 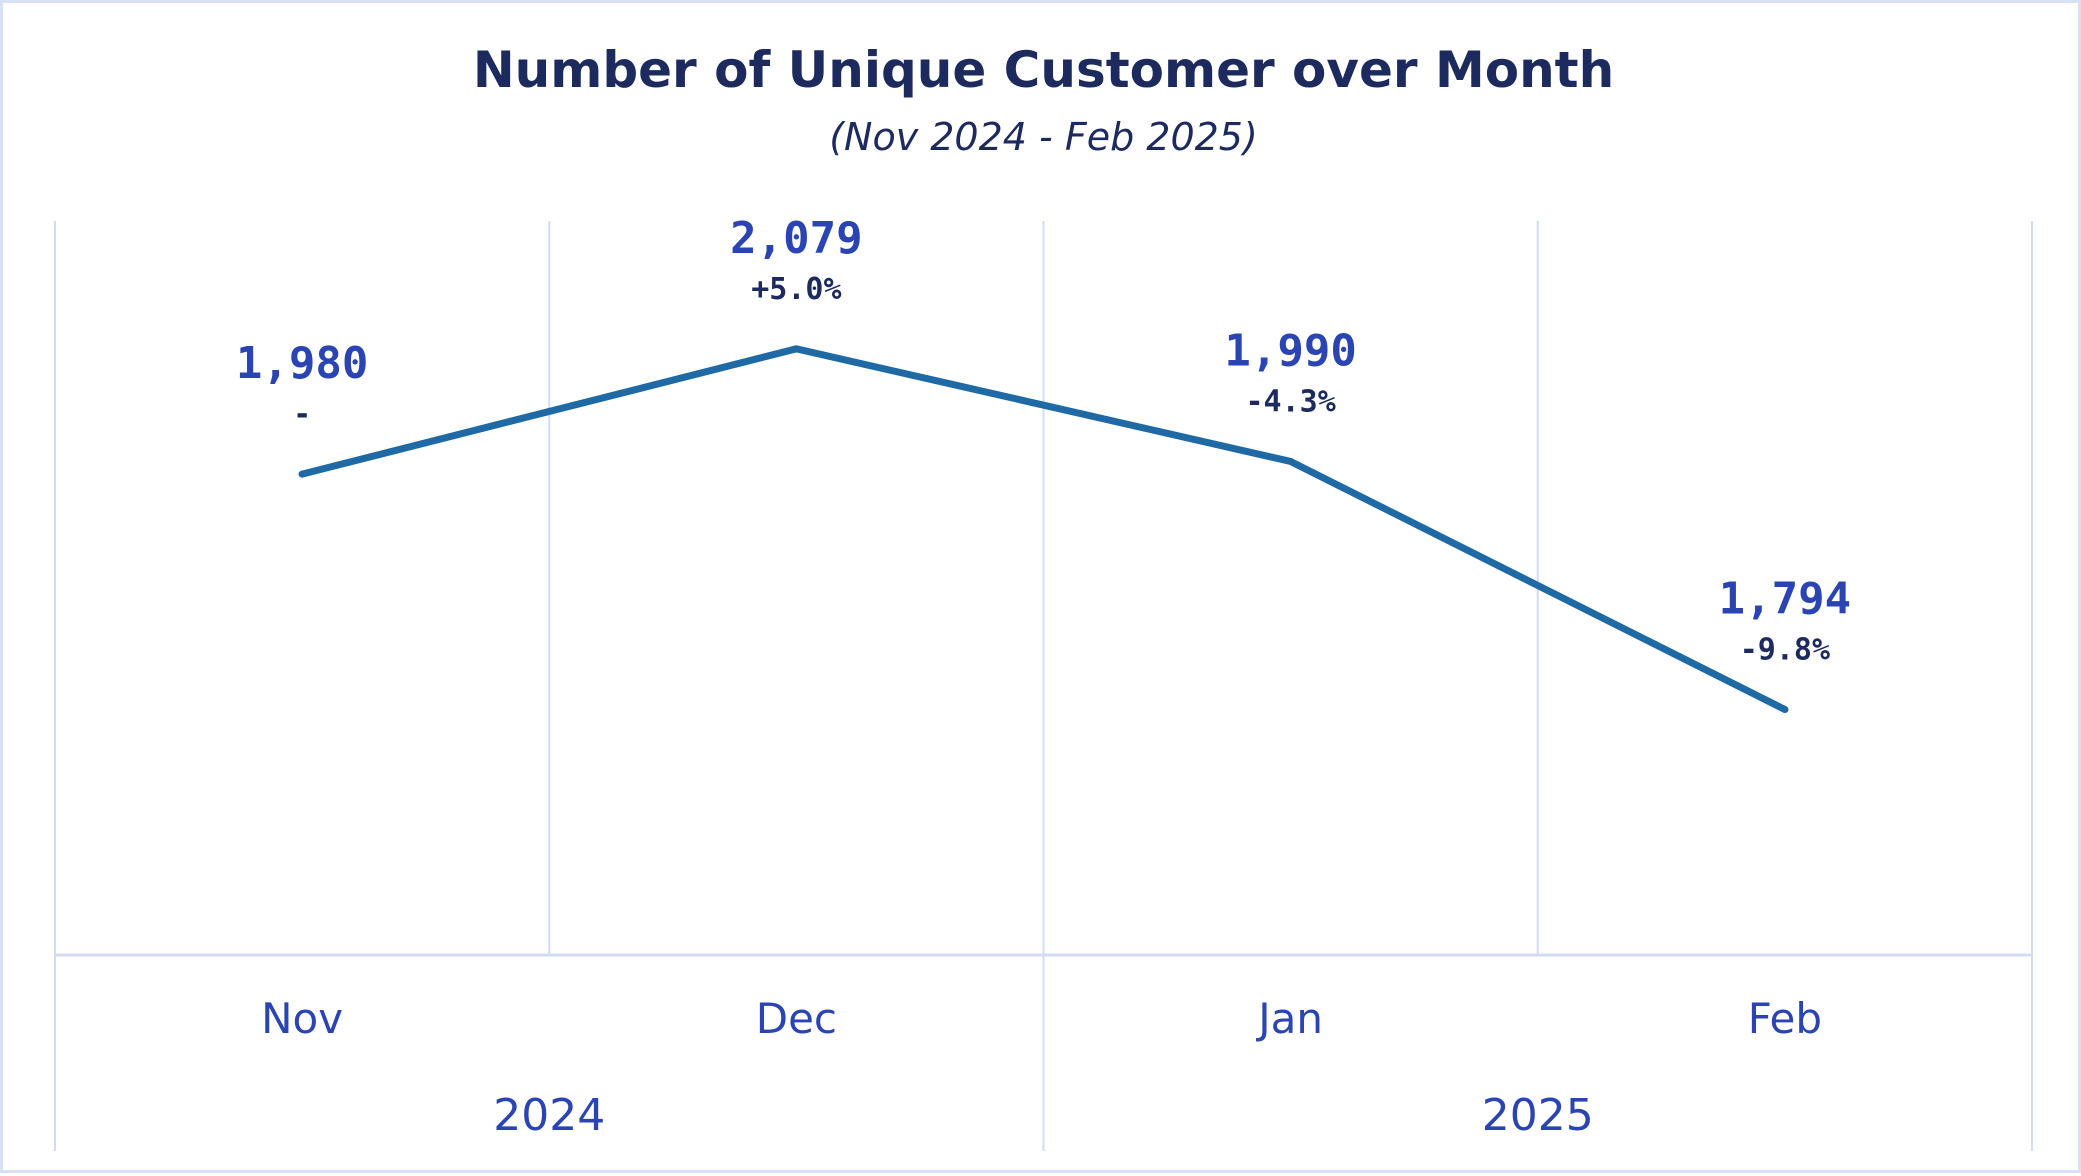 I want to click on change-label: +5.0%, so click(x=796, y=289).